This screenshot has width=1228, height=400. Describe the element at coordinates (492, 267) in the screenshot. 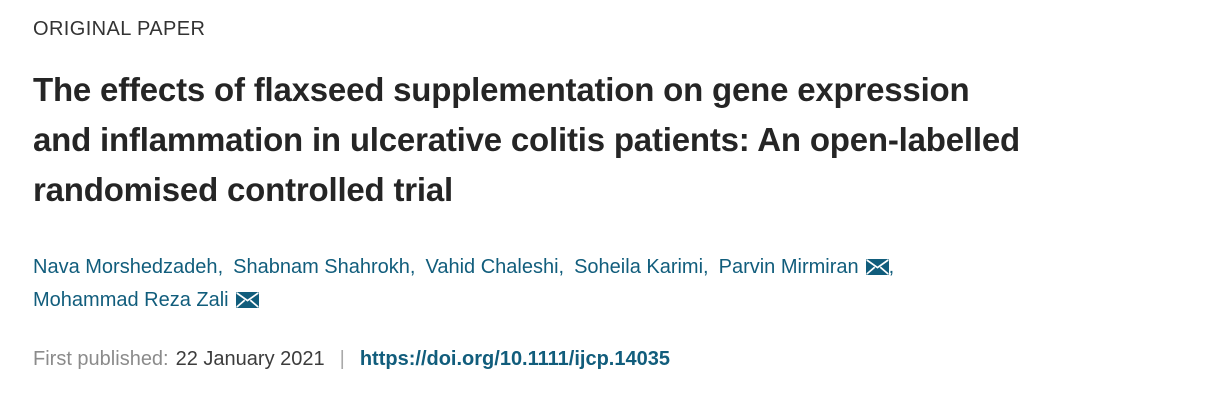

I see `author-link-vahid-chaleshi: Vahid Chaleshi` at that location.